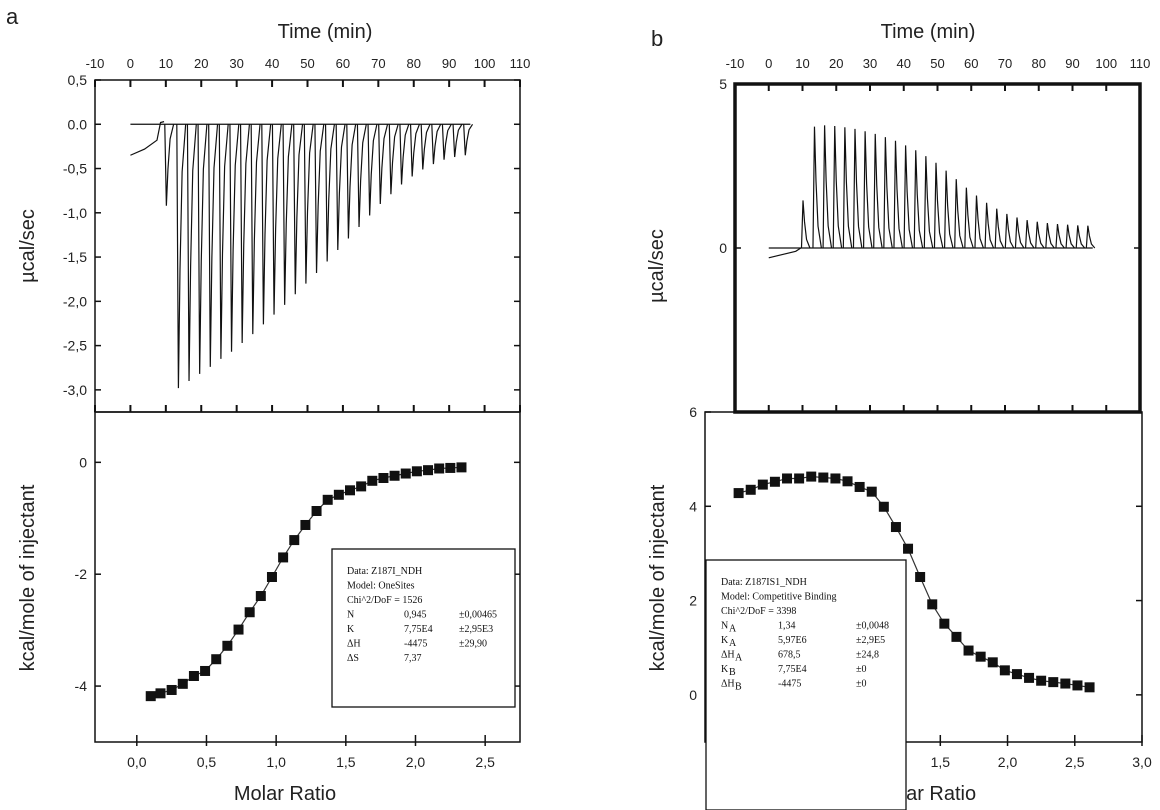  Describe the element at coordinates (12, 16) in the screenshot. I see `panel-label-a: a` at that location.